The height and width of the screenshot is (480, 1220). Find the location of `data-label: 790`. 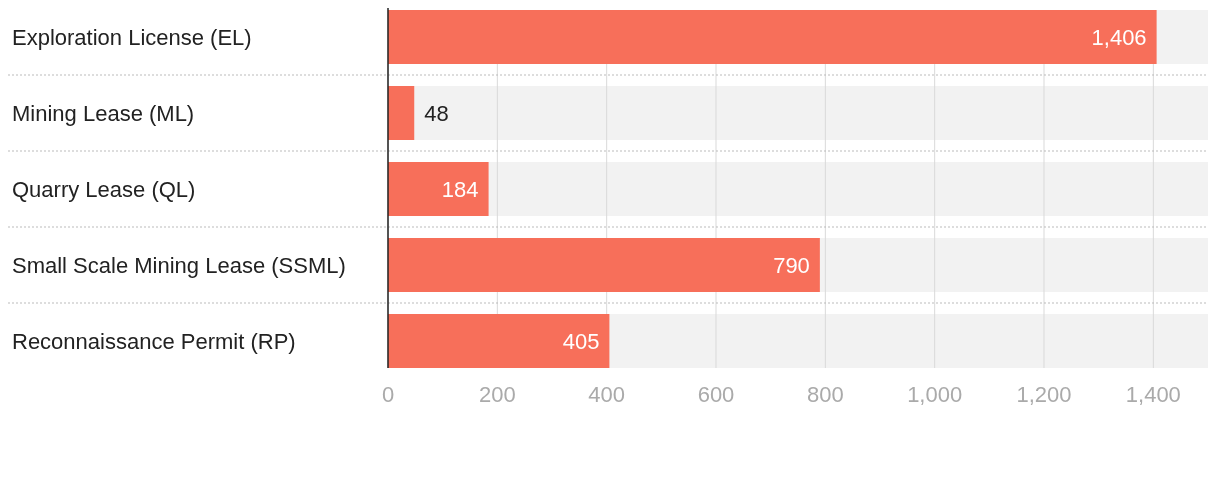

data-label: 790 is located at coordinates (791, 265).